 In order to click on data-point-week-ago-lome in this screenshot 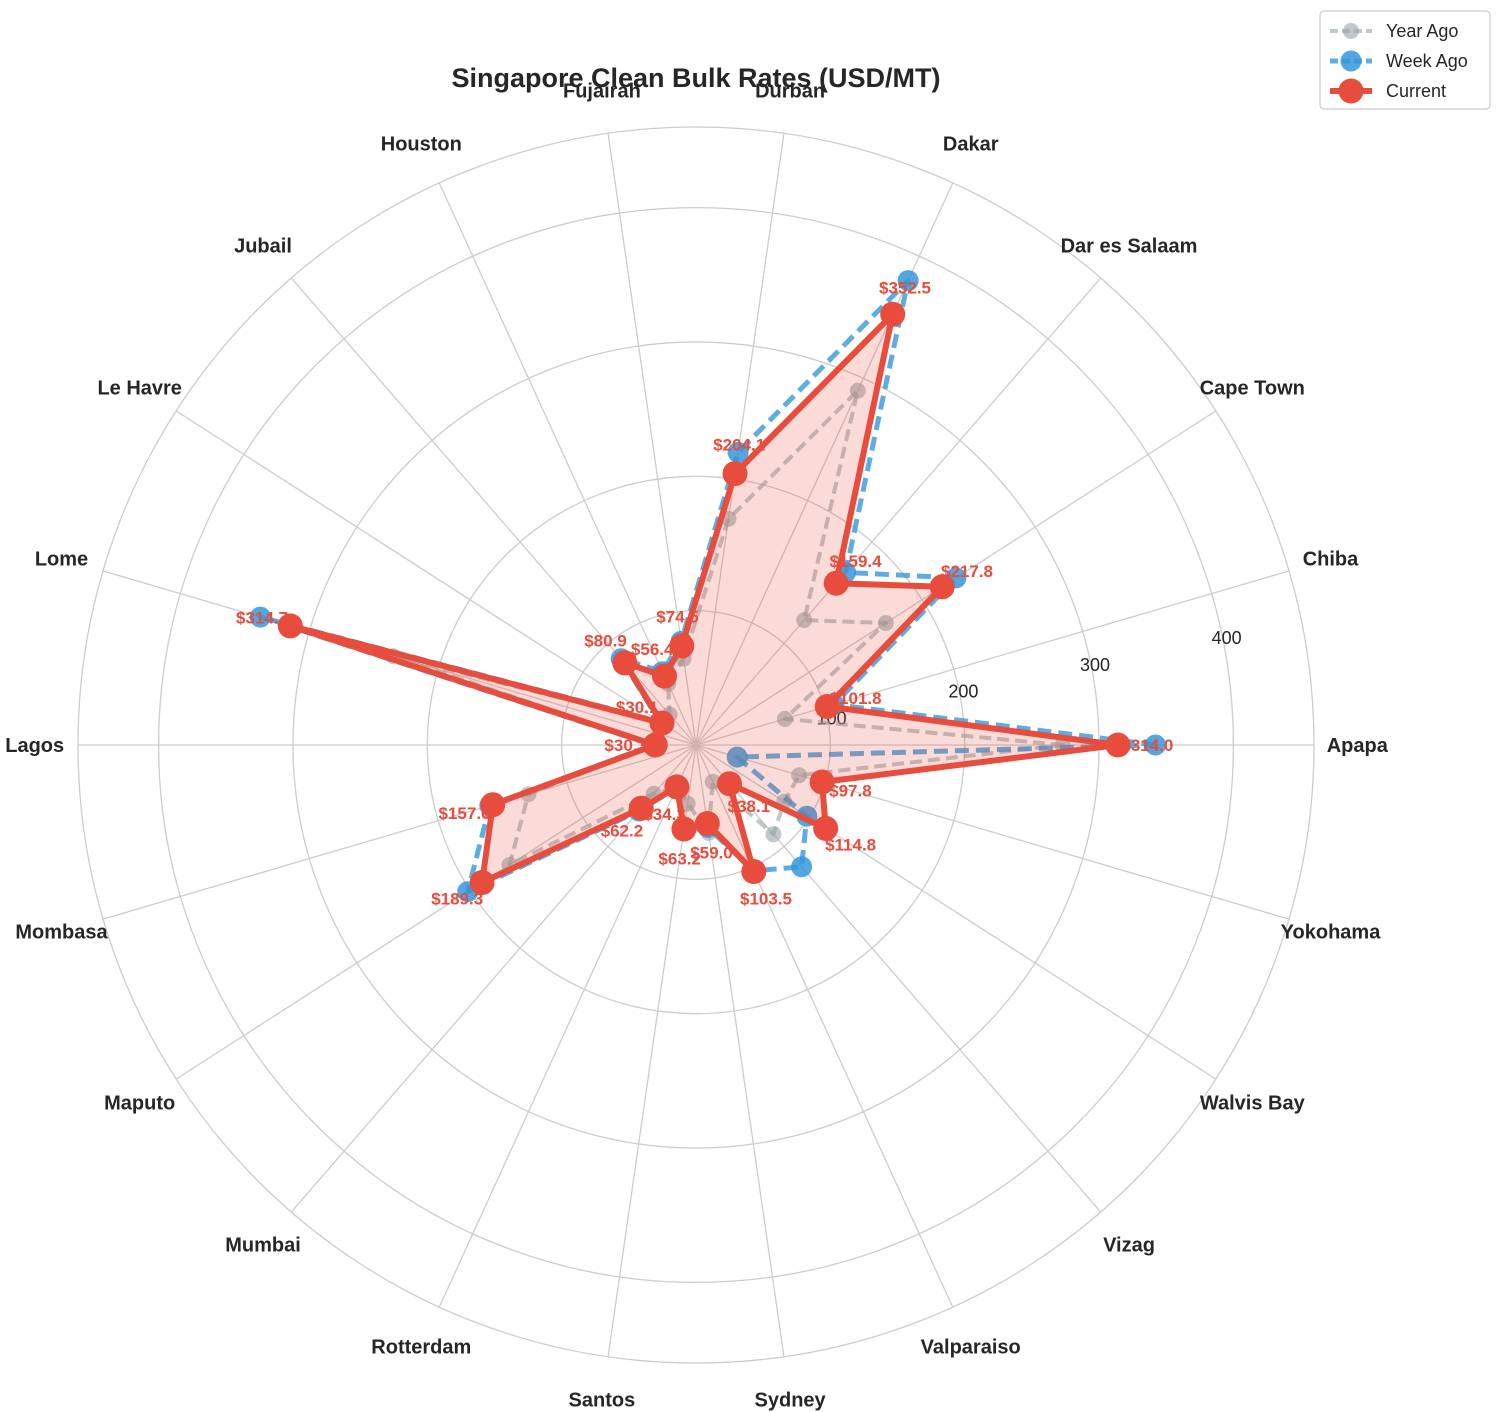, I will do `click(260, 617)`.